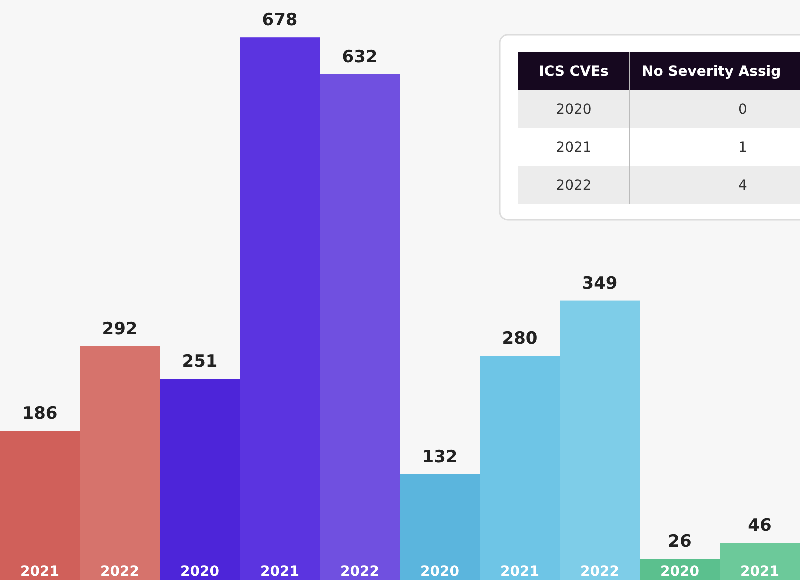  I want to click on data-label: 4, so click(743, 186).